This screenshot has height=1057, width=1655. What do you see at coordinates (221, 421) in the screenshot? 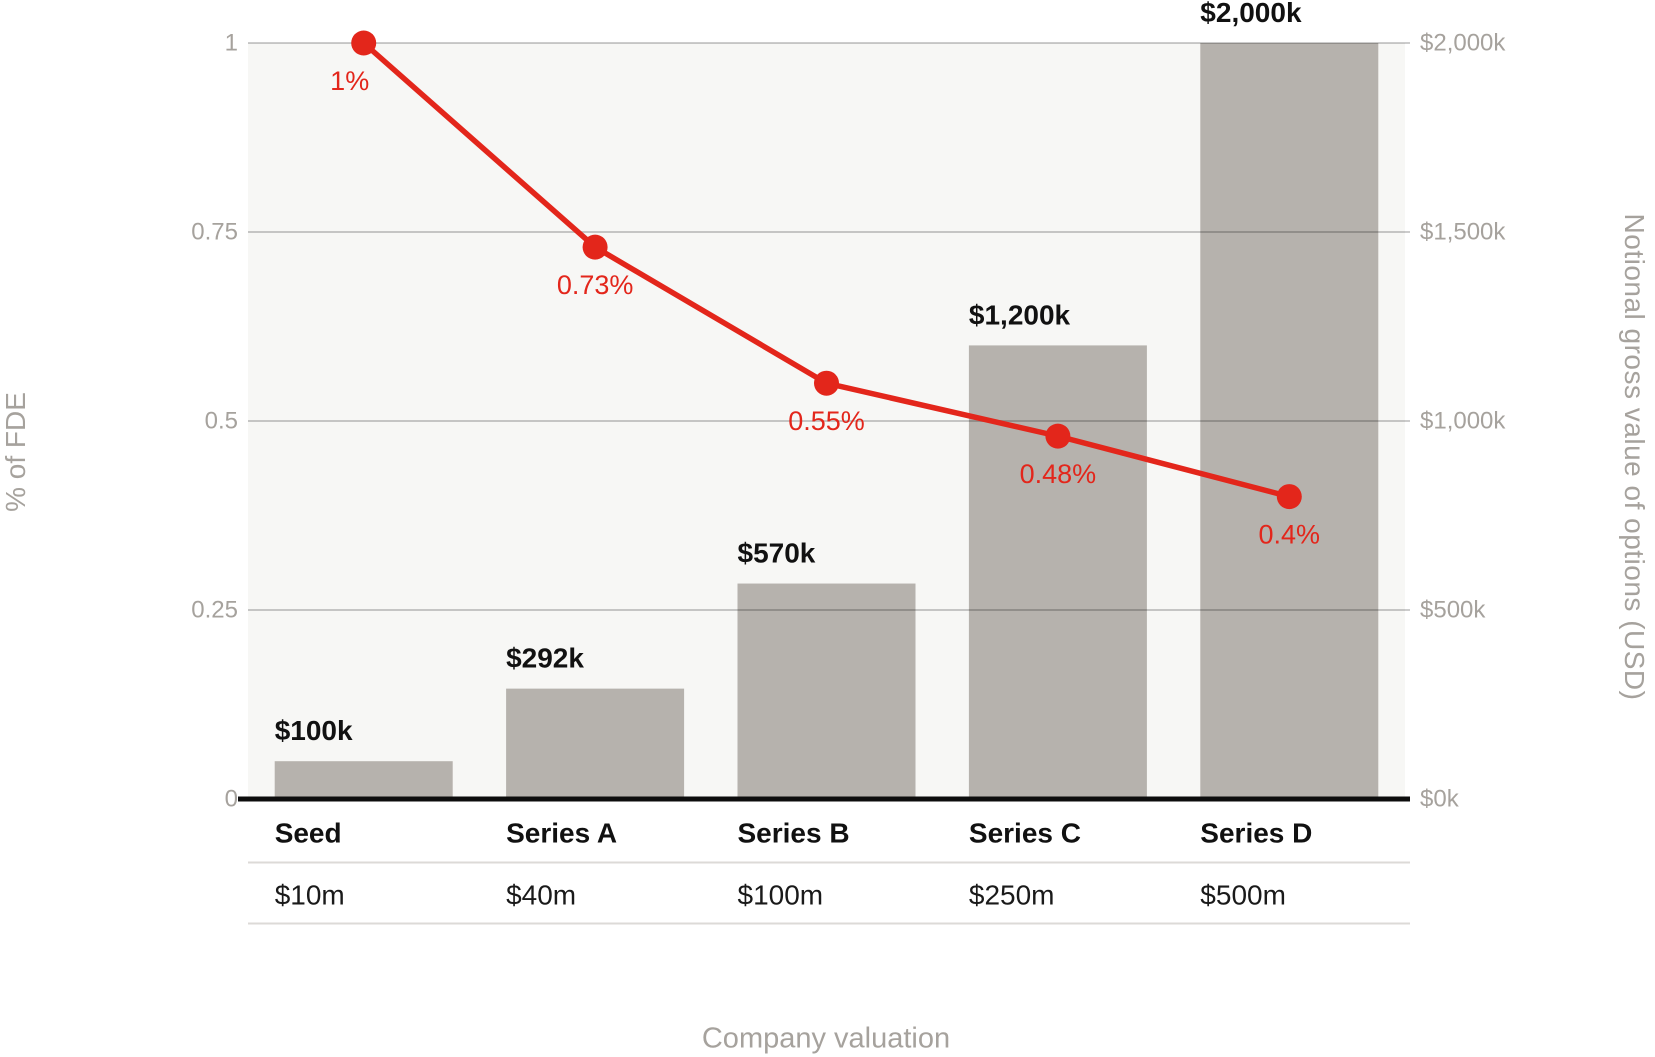
I see `left-tick-label-0-5: 0.5` at bounding box center [221, 421].